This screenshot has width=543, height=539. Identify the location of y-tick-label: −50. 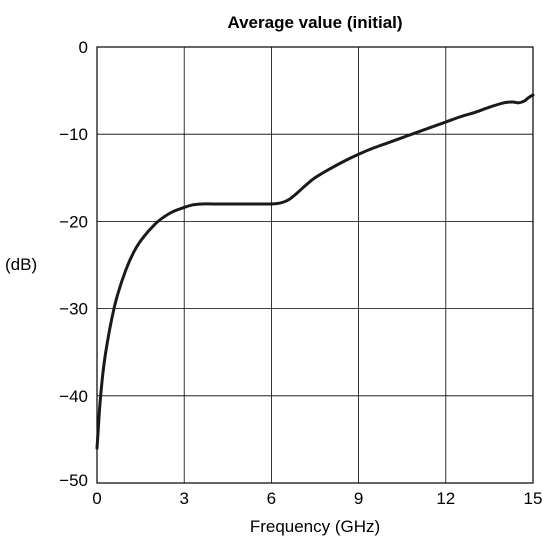
(73, 480).